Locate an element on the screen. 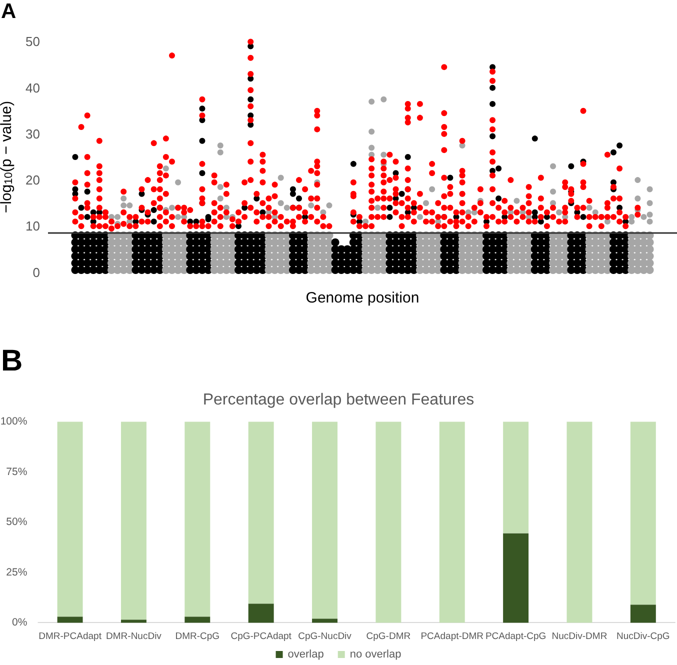 The width and height of the screenshot is (677, 665). y-axis-title: −log10(p − value) is located at coordinates (8, 157).